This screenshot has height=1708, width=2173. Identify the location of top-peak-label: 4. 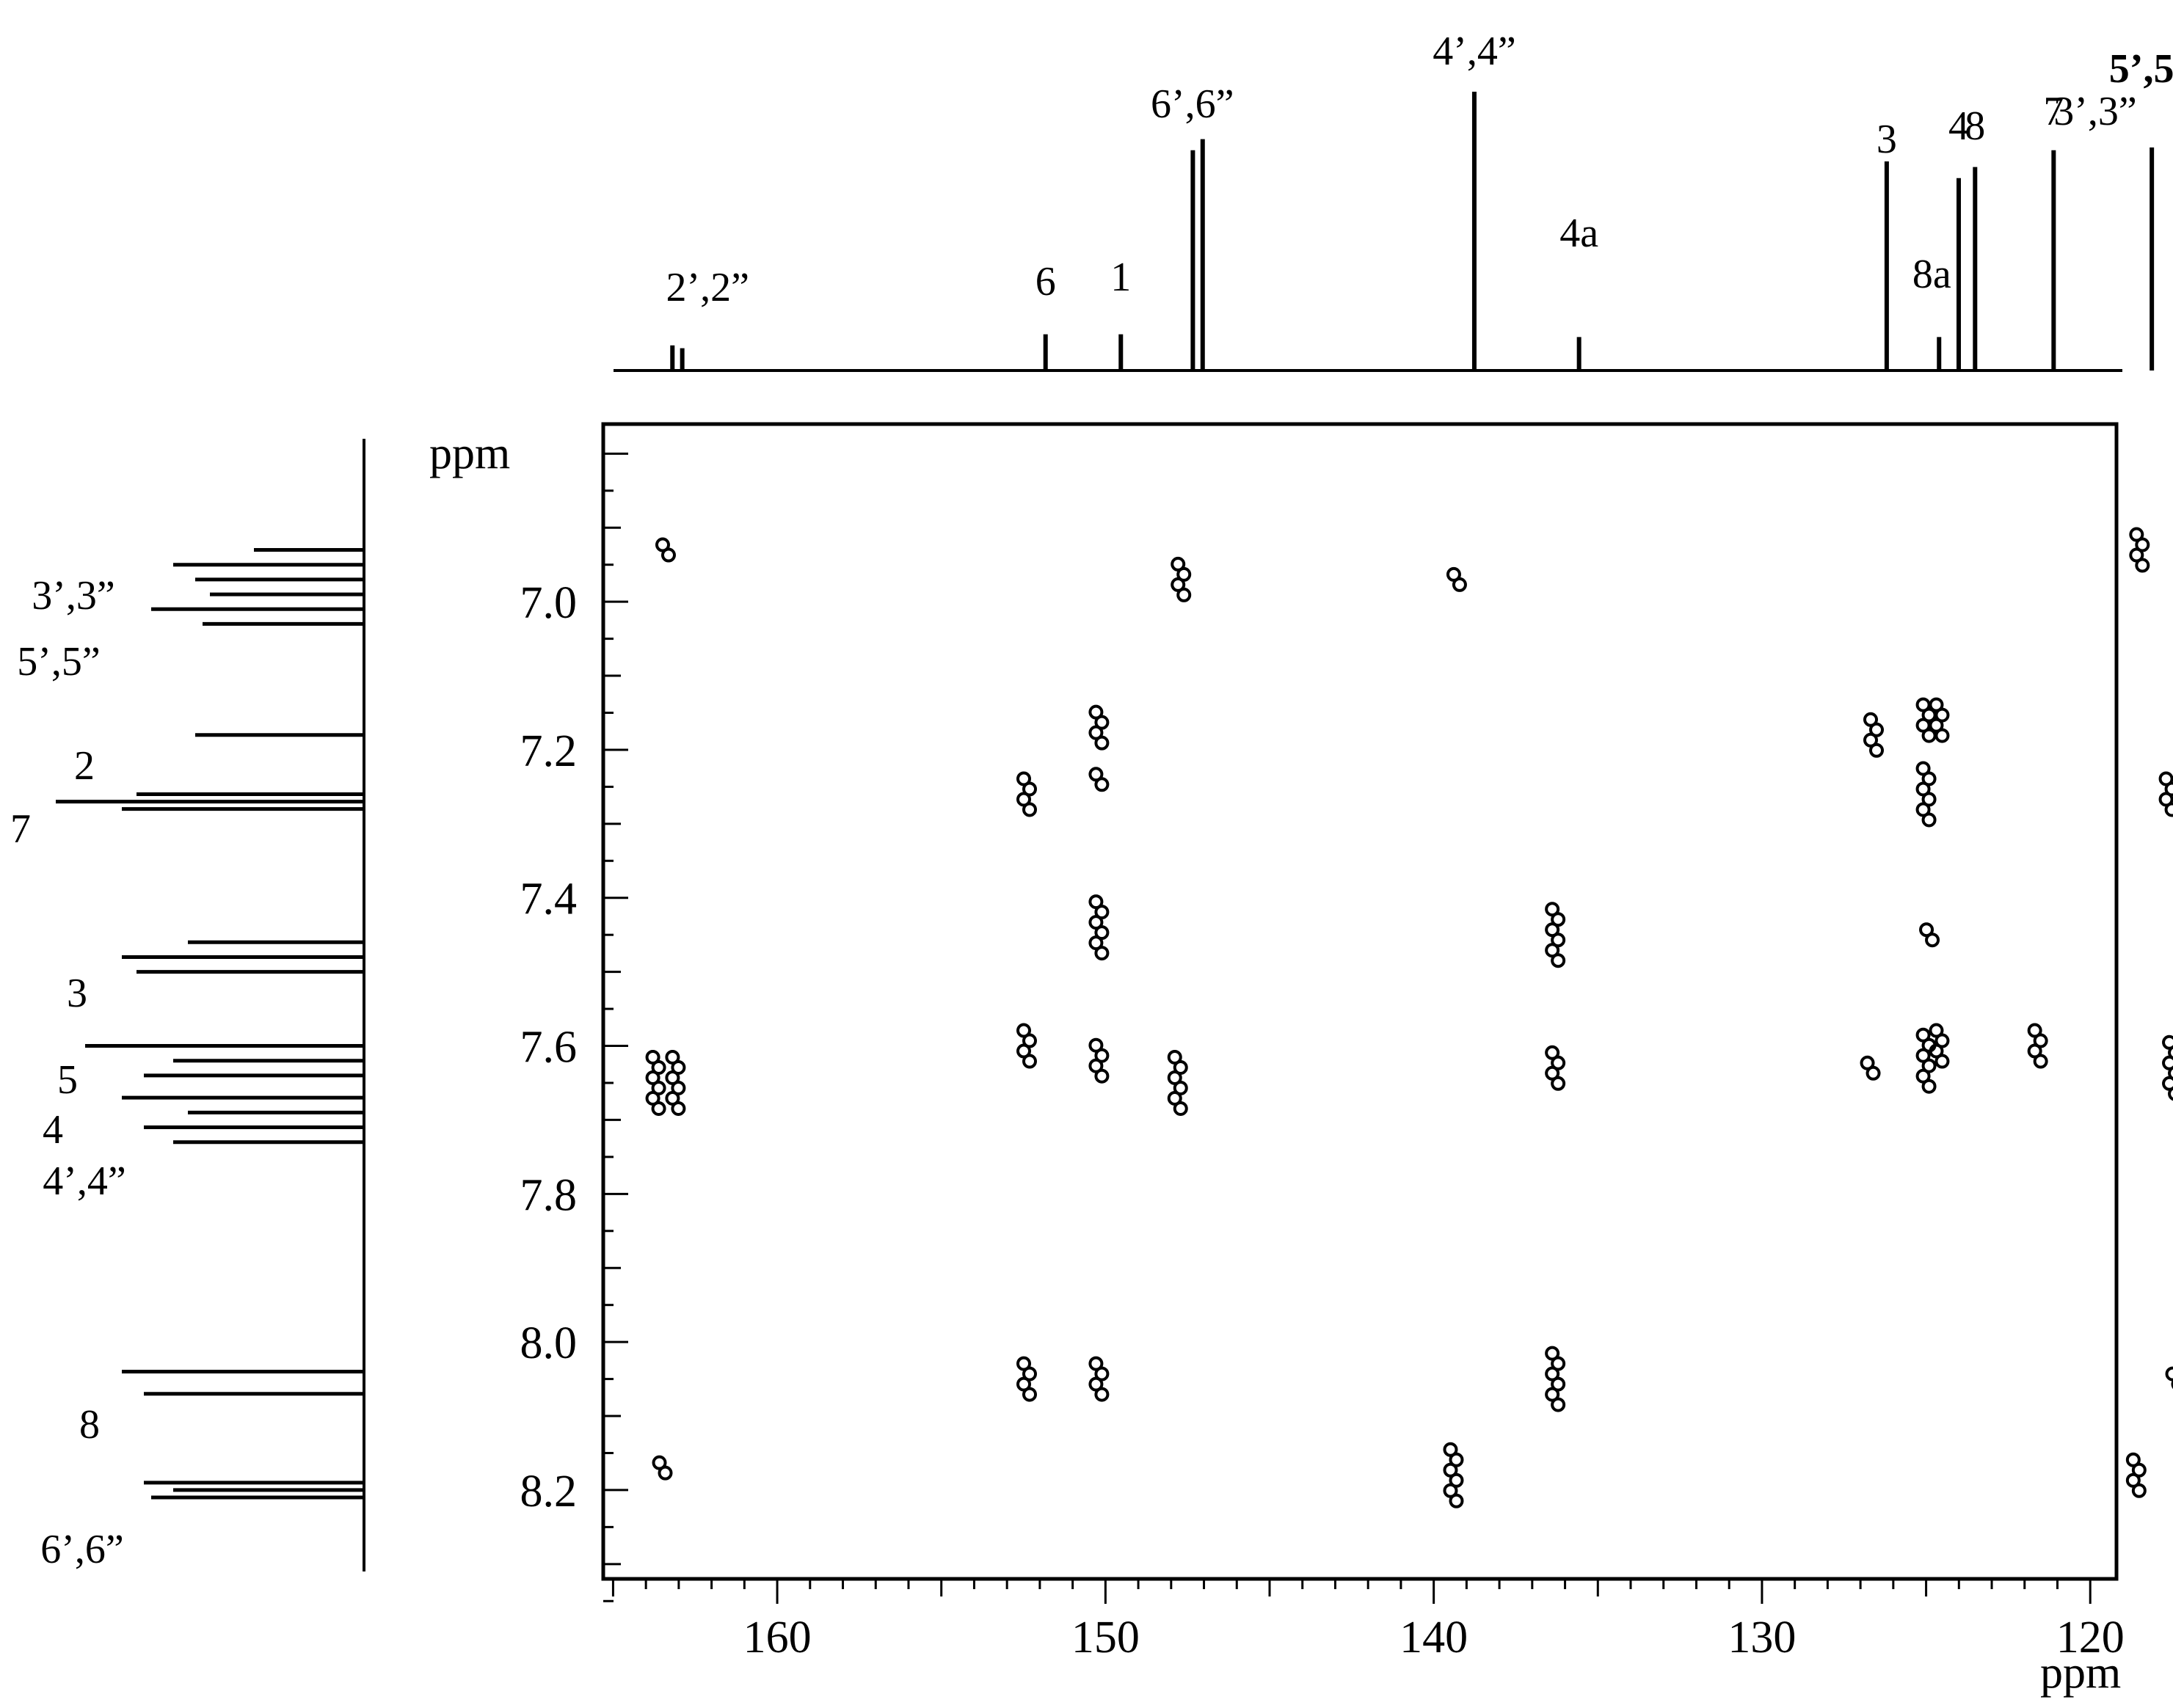
(1958, 126).